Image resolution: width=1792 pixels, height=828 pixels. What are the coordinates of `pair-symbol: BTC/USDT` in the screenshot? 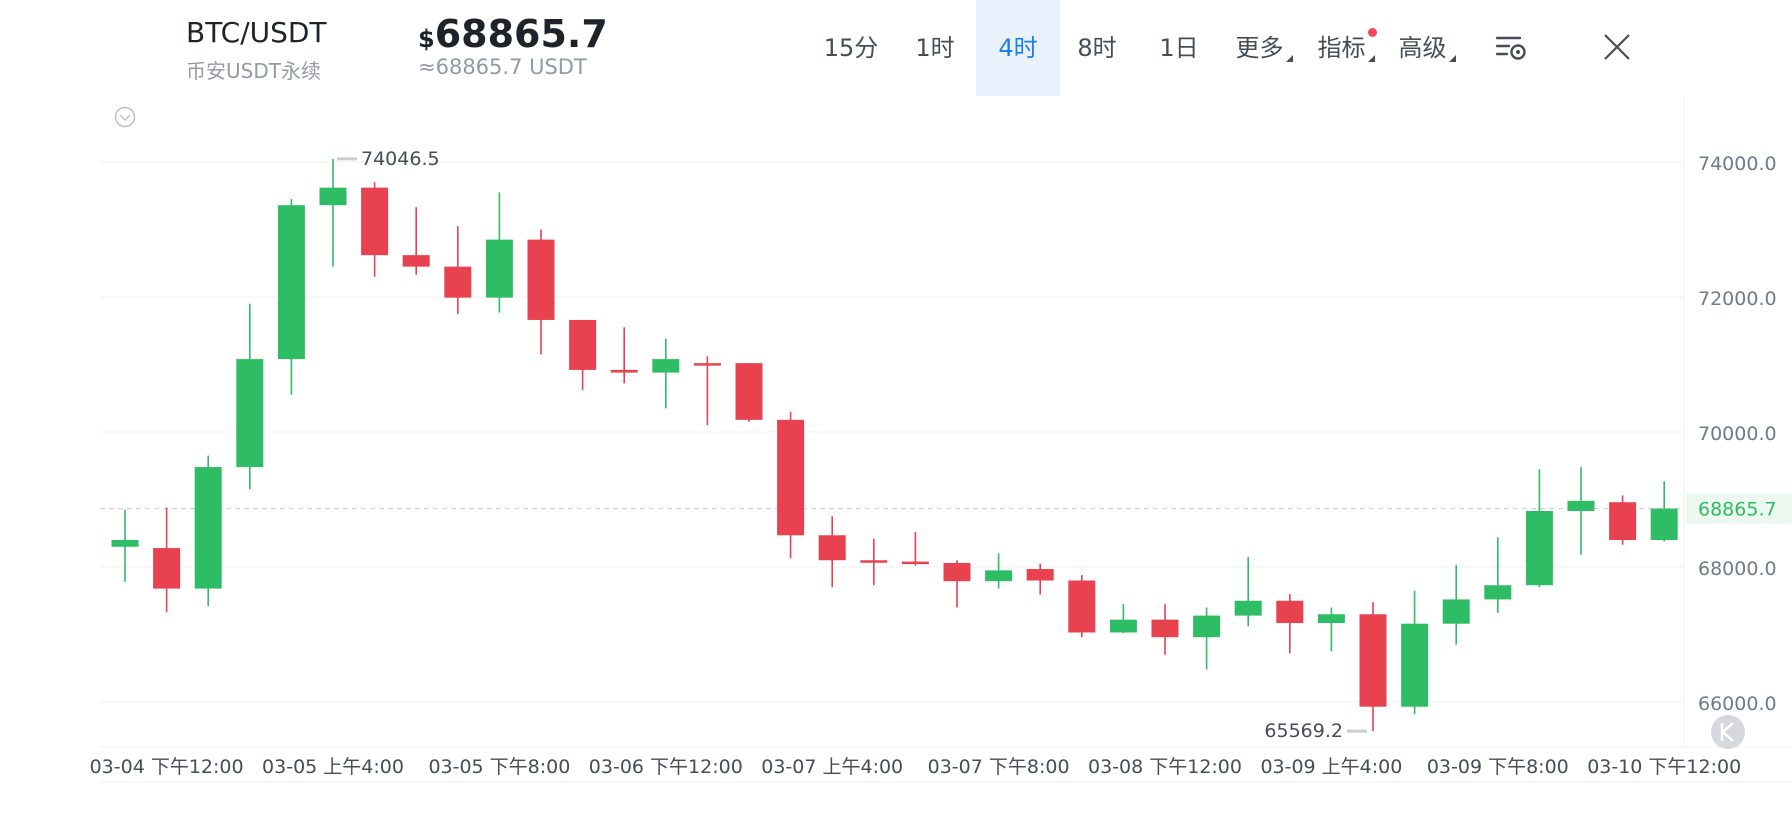 It's located at (256, 32).